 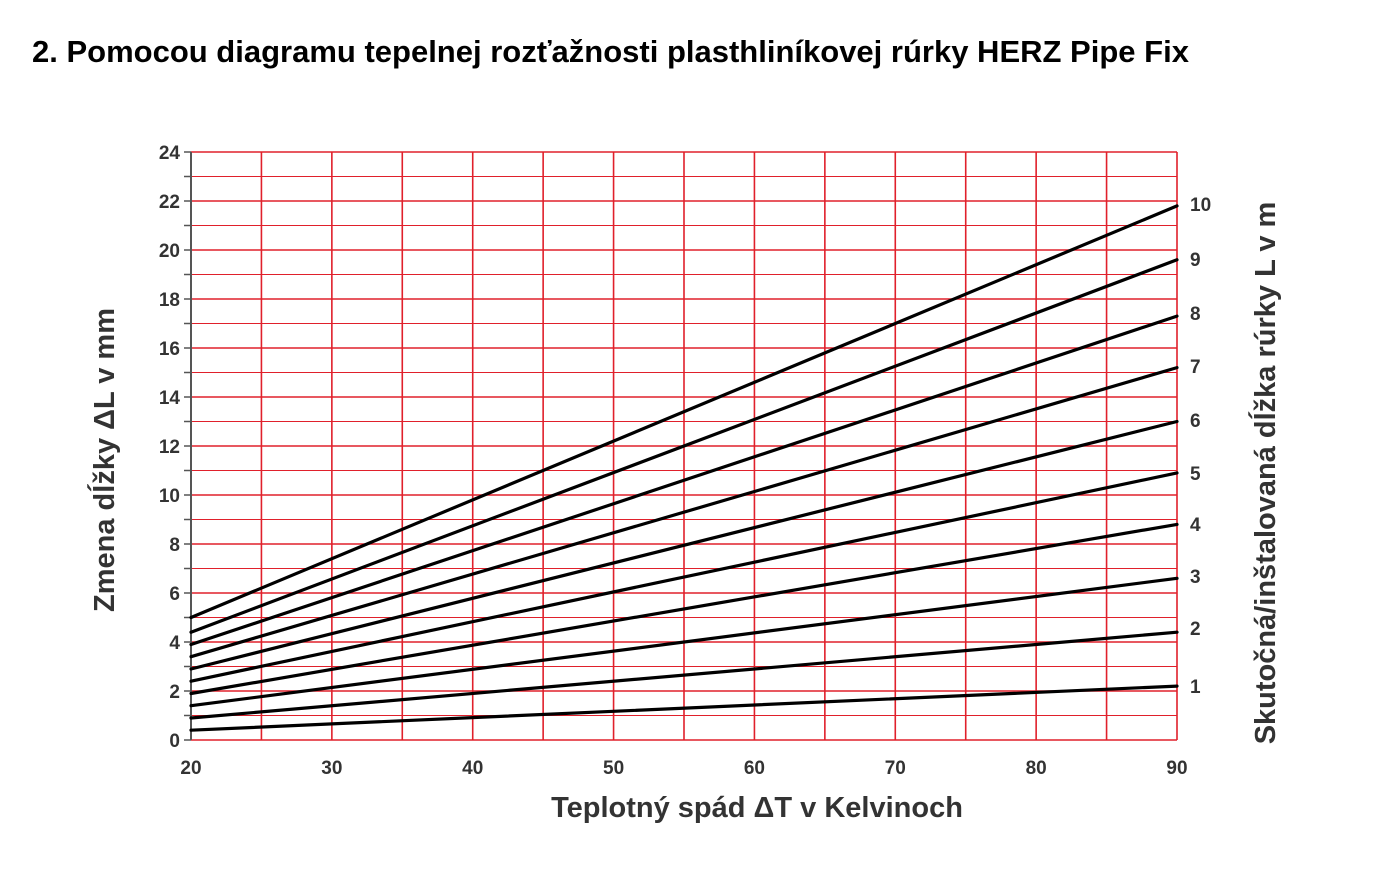 What do you see at coordinates (683, 768) in the screenshot?
I see `x-axis-ticks: 20 30 40 50 60 70 80 90` at bounding box center [683, 768].